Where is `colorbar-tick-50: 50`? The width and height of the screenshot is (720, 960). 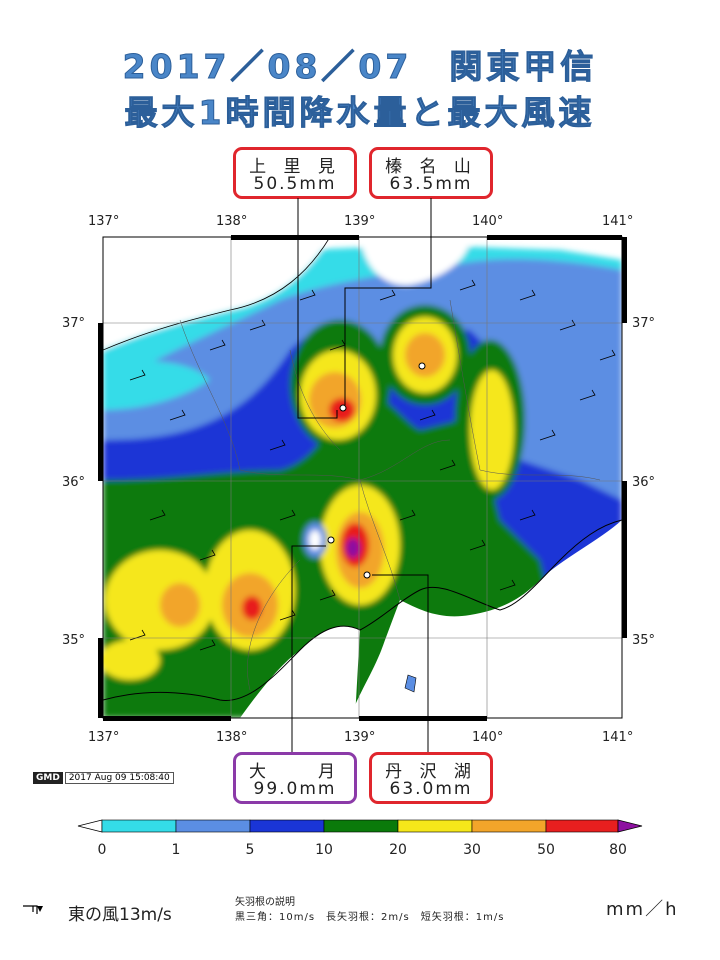
colorbar-tick-50: 50 is located at coordinates (546, 850).